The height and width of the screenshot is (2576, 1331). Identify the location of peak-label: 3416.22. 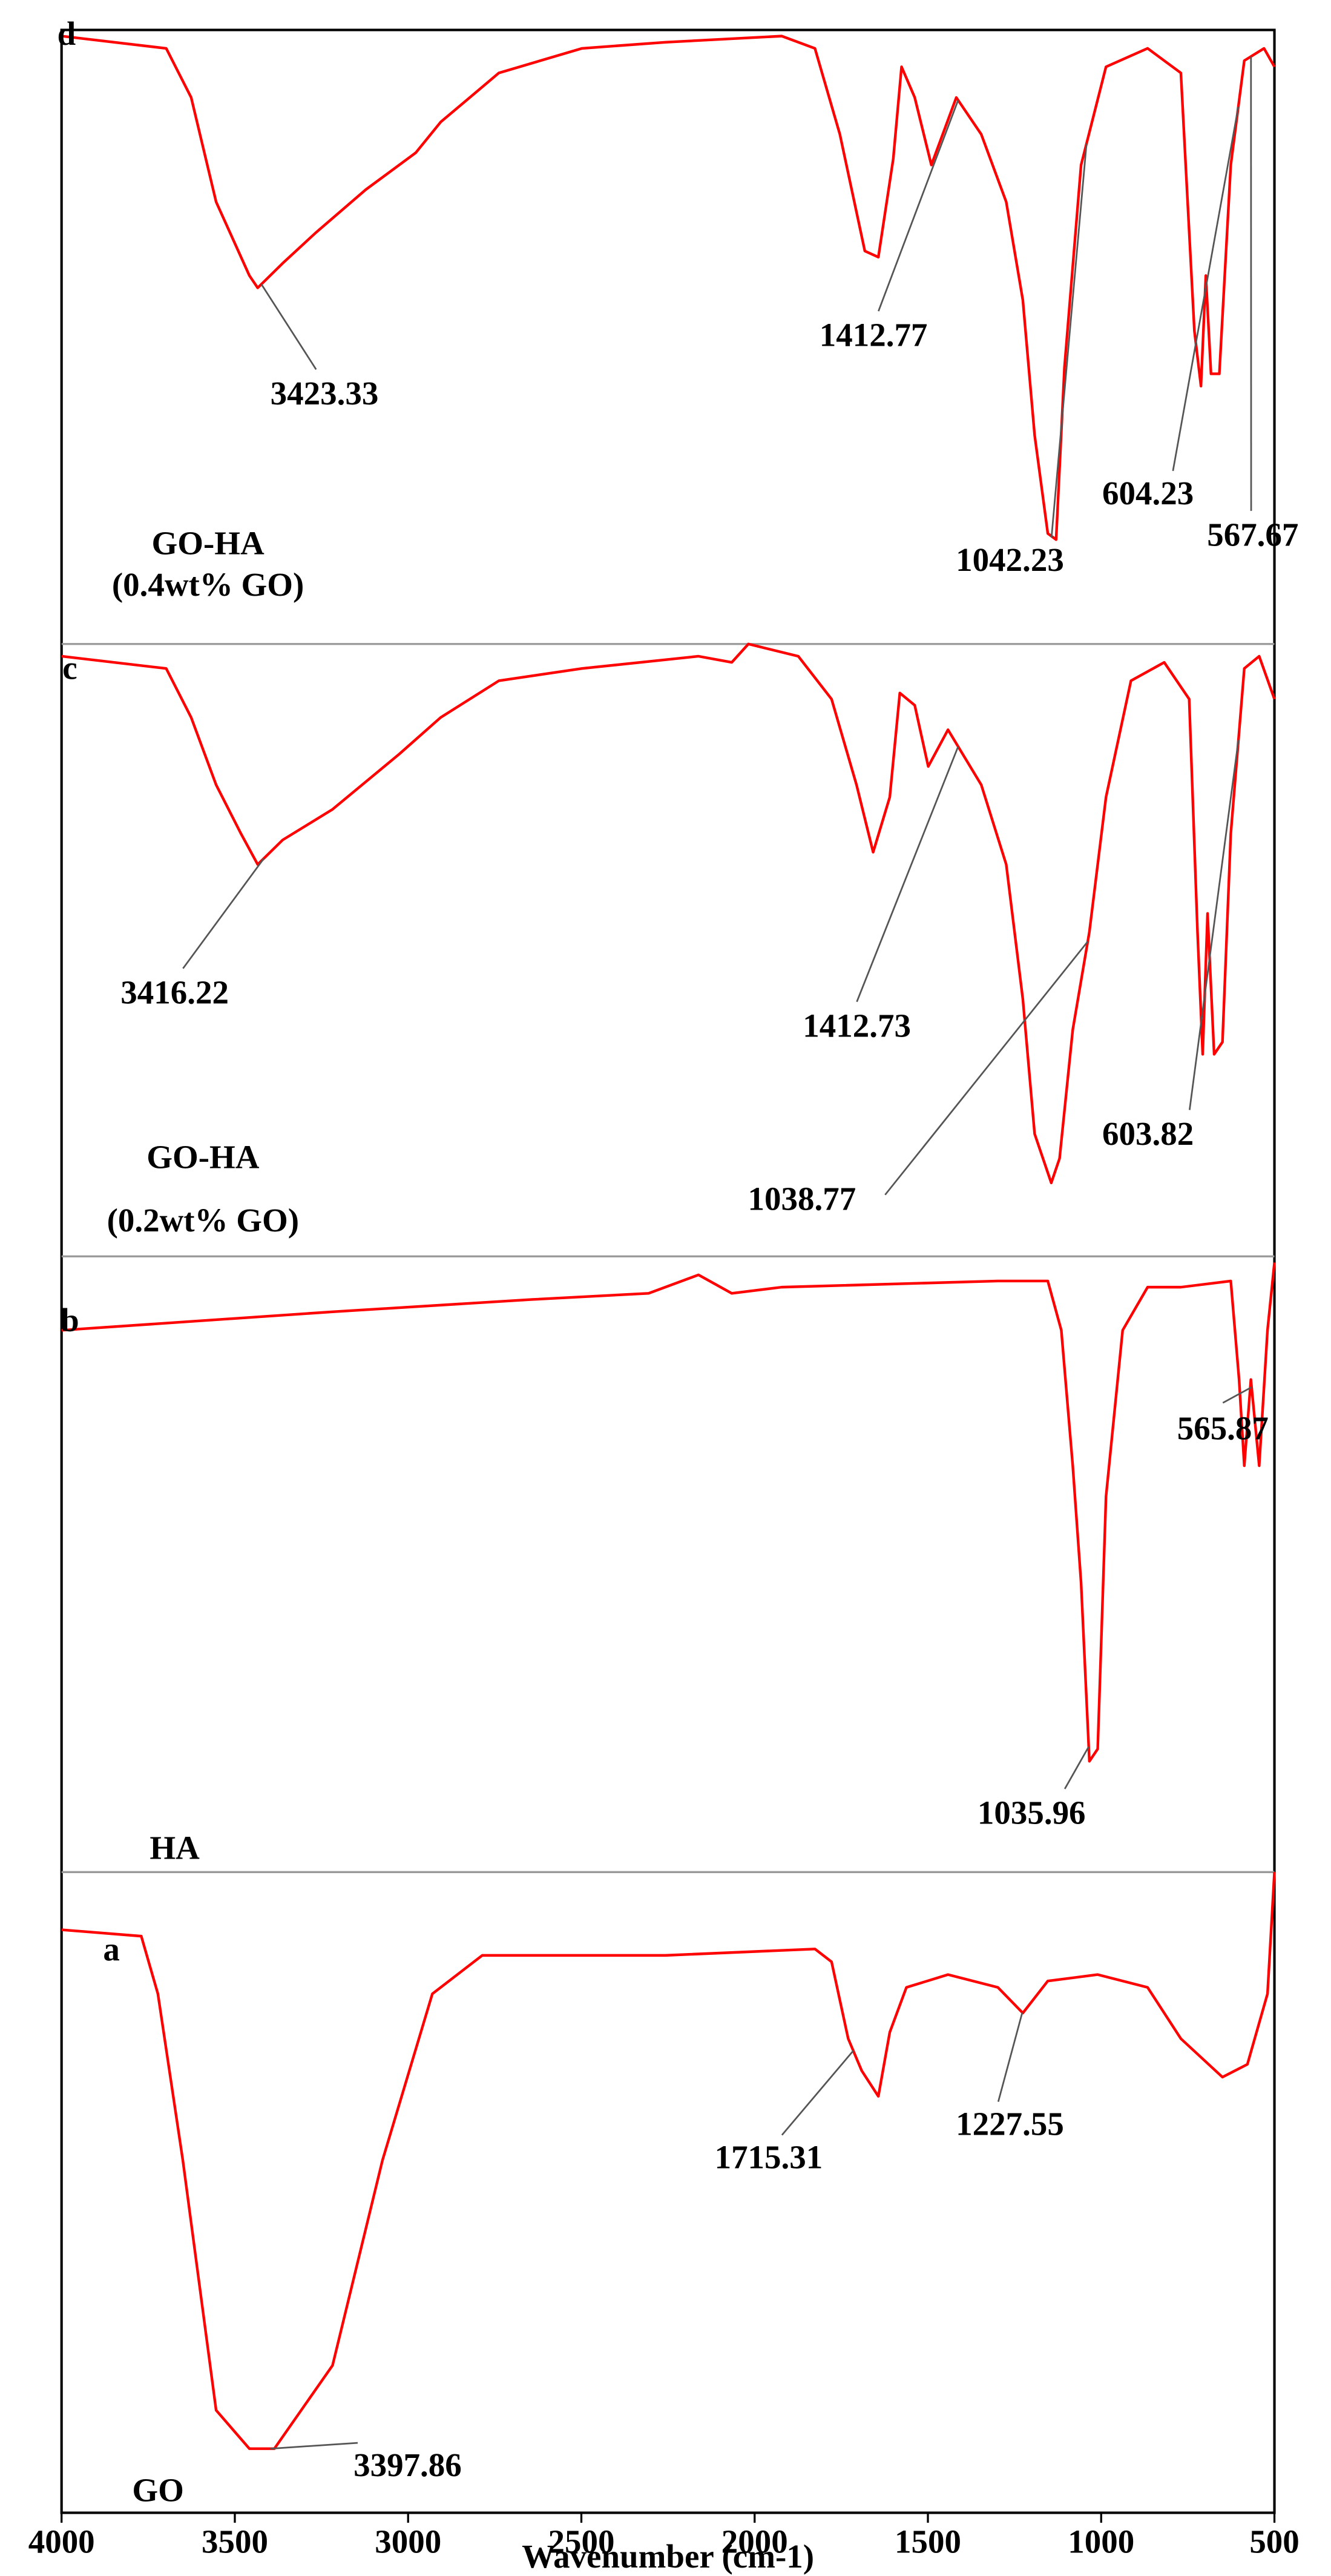
(174, 991).